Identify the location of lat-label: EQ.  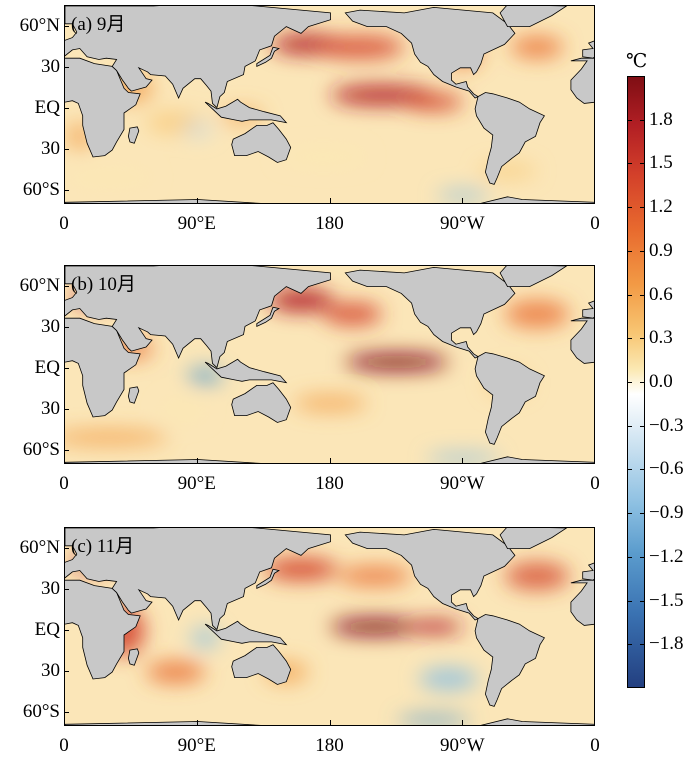
(47, 629).